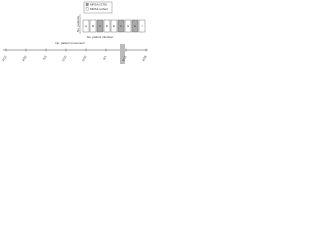 Image resolution: width=320 pixels, height=240 pixels. I want to click on cell-label: A, so click(86, 26).